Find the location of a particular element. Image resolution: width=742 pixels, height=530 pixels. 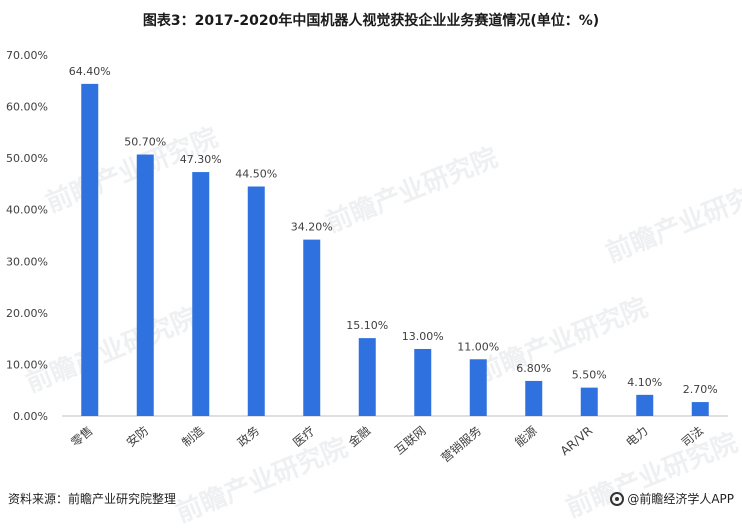

bar-value-label: 64.40% is located at coordinates (90, 71).